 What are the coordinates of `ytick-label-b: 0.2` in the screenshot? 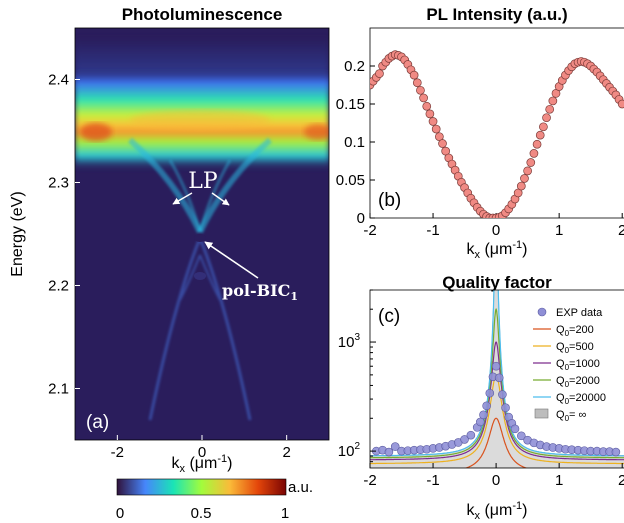 It's located at (354, 66).